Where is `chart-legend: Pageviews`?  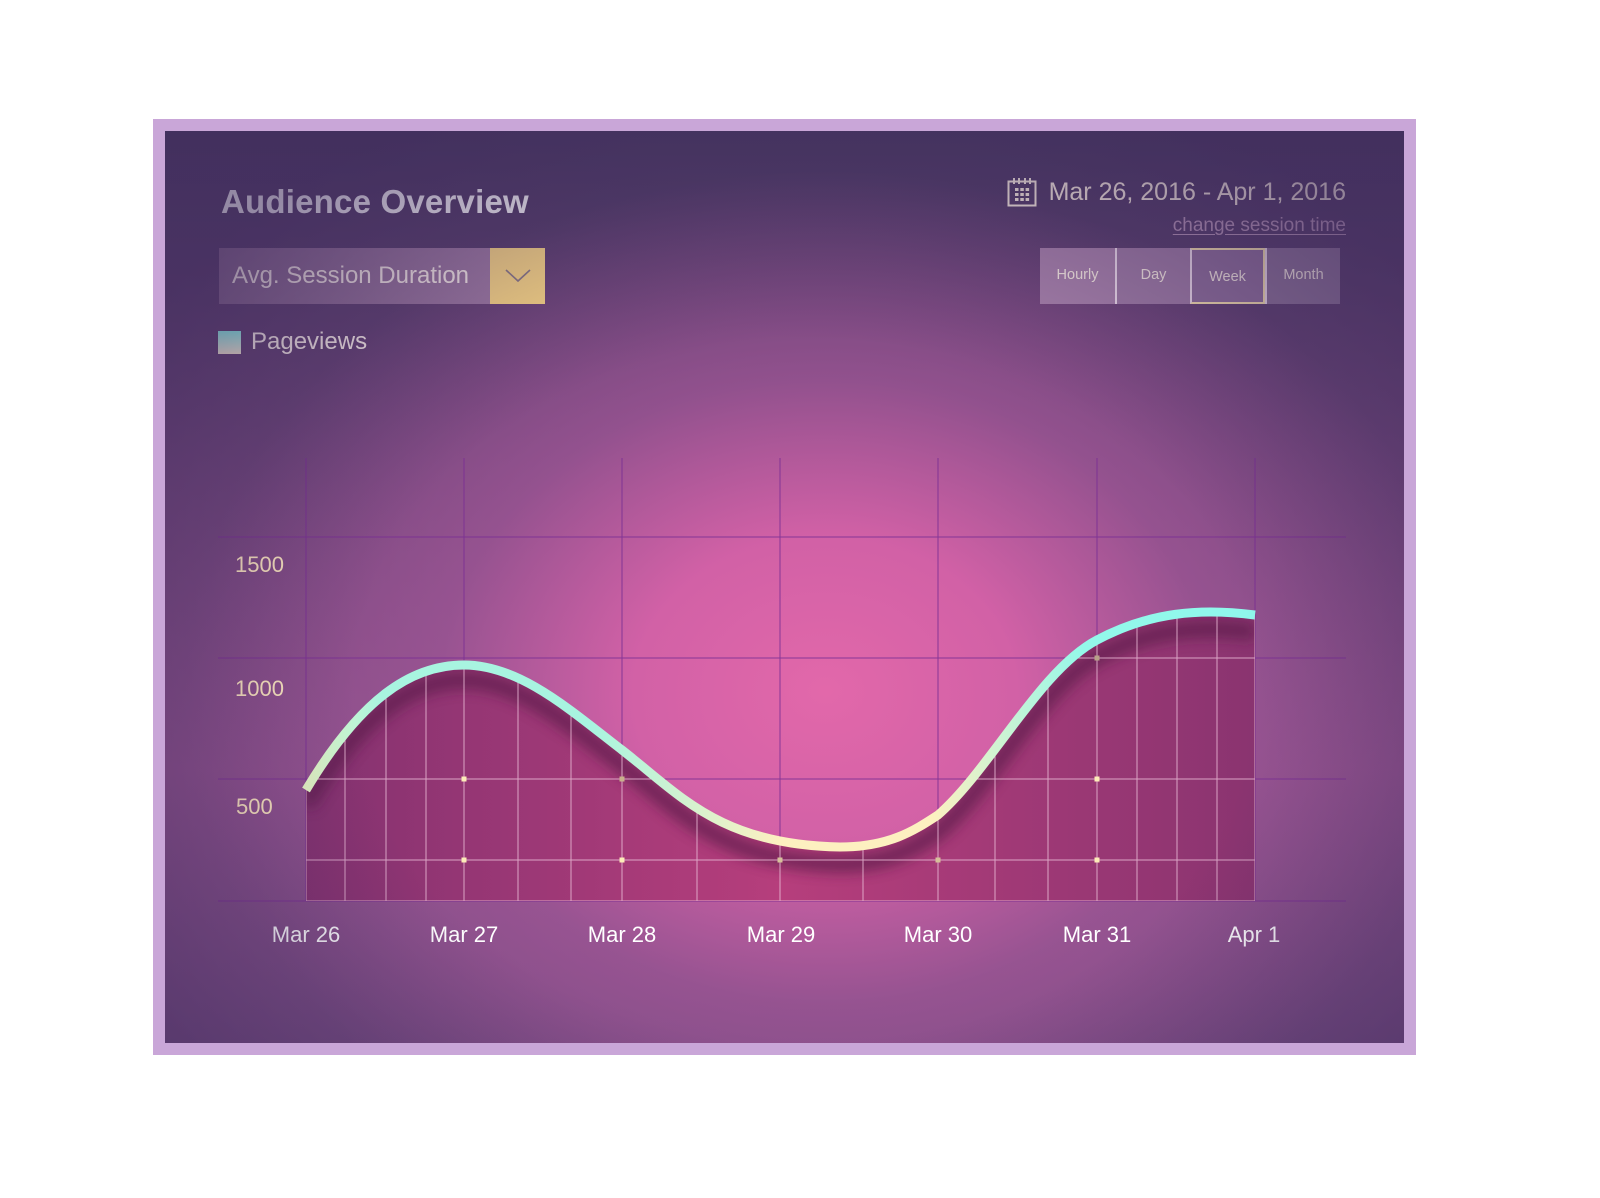
chart-legend: Pageviews is located at coordinates (292, 342).